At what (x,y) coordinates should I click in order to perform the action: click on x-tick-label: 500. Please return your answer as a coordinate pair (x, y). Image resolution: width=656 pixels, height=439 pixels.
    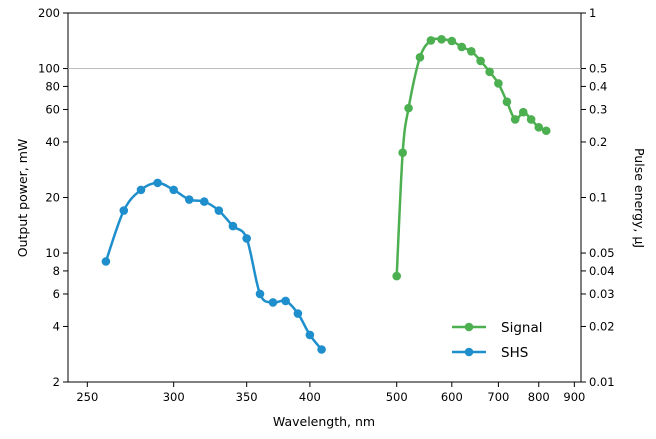
    Looking at the image, I should click on (397, 397).